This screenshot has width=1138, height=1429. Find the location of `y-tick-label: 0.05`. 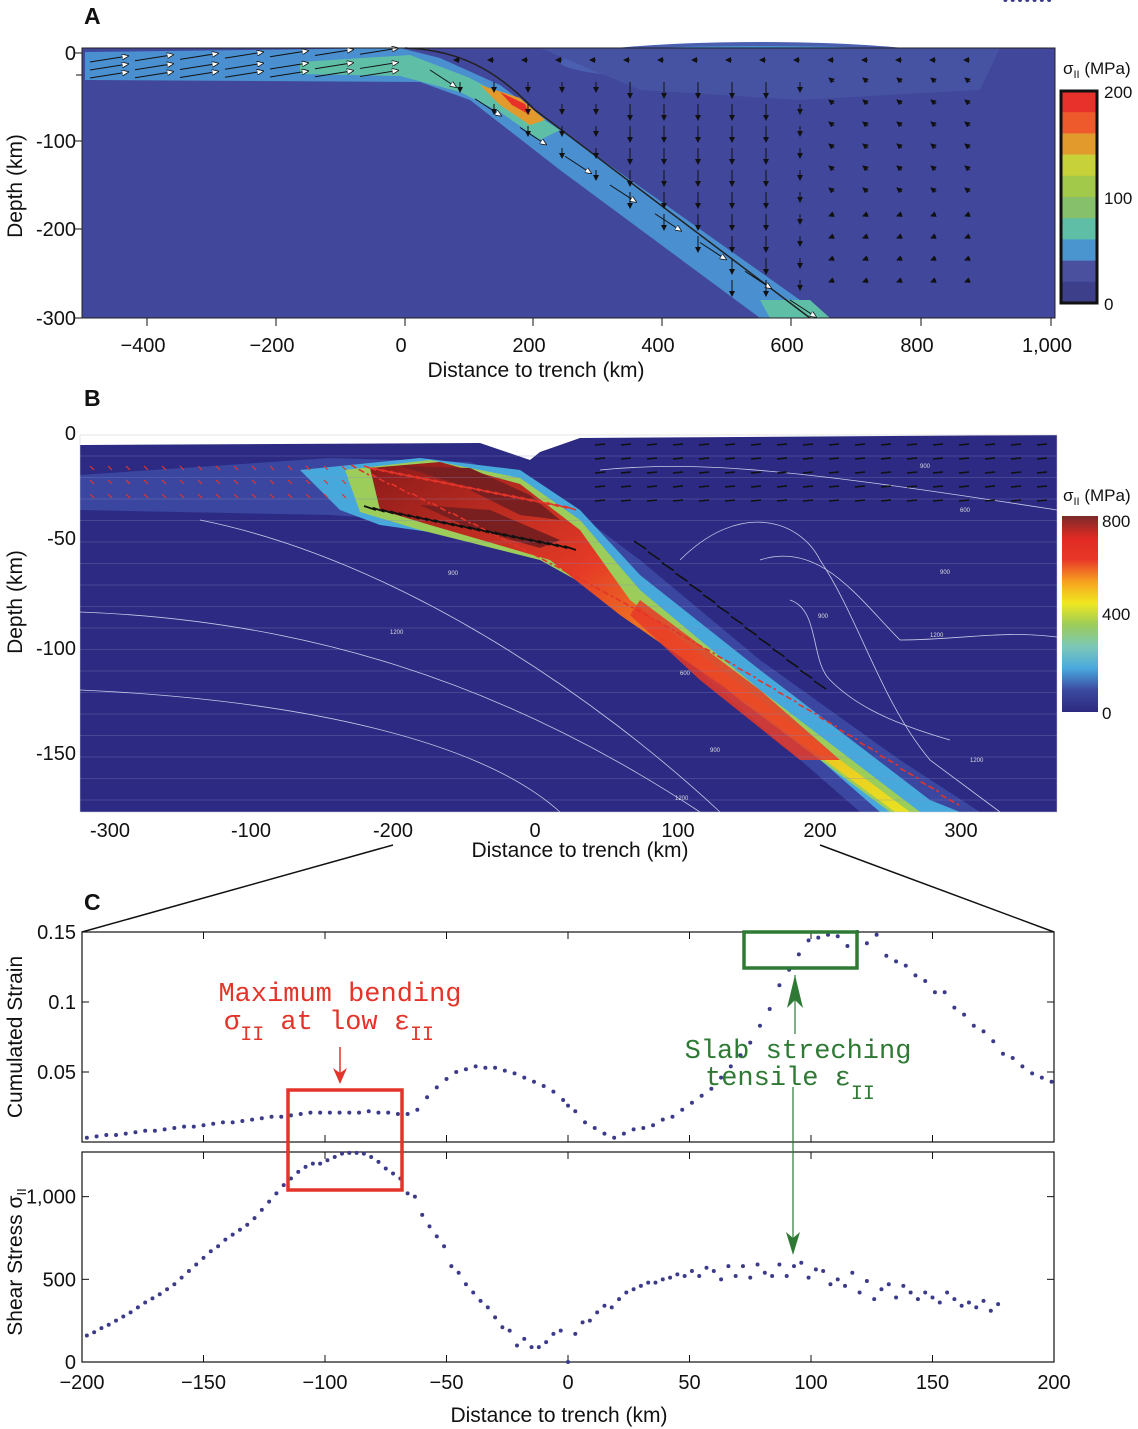

y-tick-label: 0.05 is located at coordinates (56, 1073).